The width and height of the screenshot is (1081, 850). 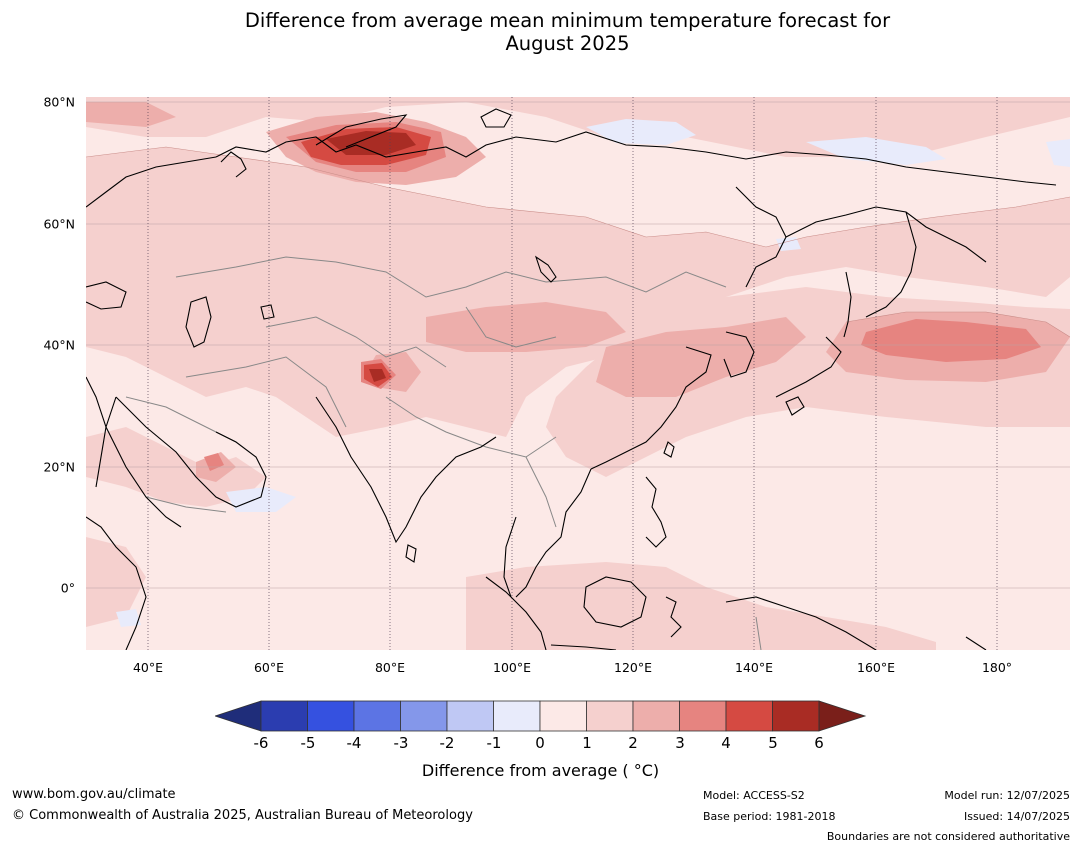 What do you see at coordinates (390, 667) in the screenshot?
I see `lon-label-80e: 80°E` at bounding box center [390, 667].